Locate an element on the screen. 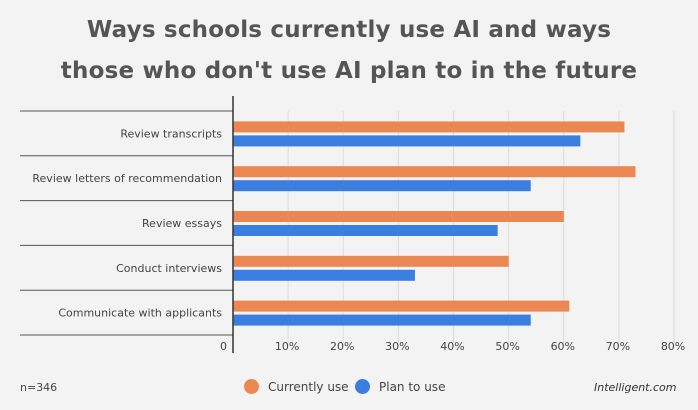 The image size is (698, 410). category-label: Review letters of recommendation is located at coordinates (127, 178).